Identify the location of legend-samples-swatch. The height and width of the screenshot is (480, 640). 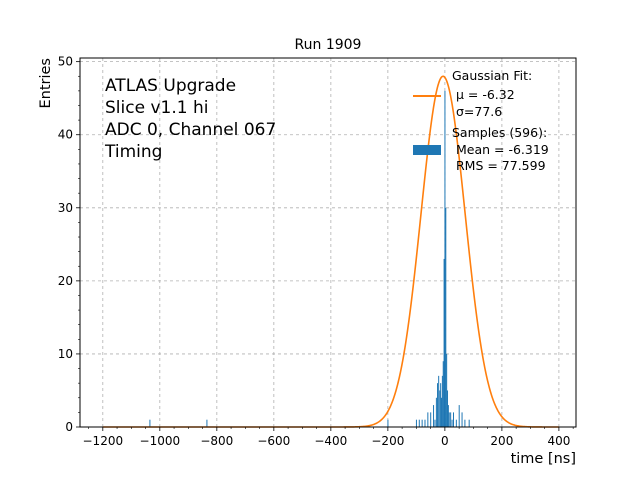
(427, 150).